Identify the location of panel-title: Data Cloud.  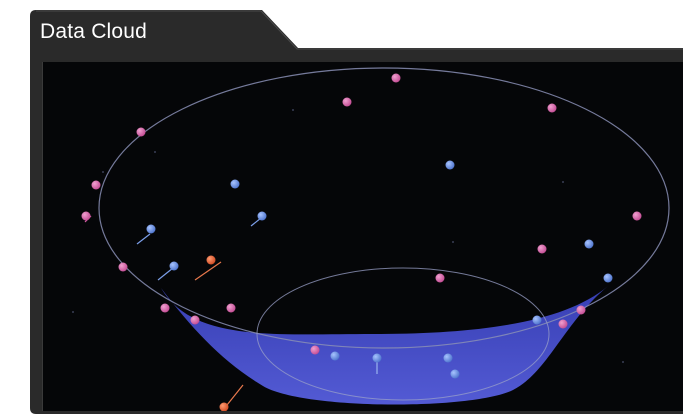
(94, 31).